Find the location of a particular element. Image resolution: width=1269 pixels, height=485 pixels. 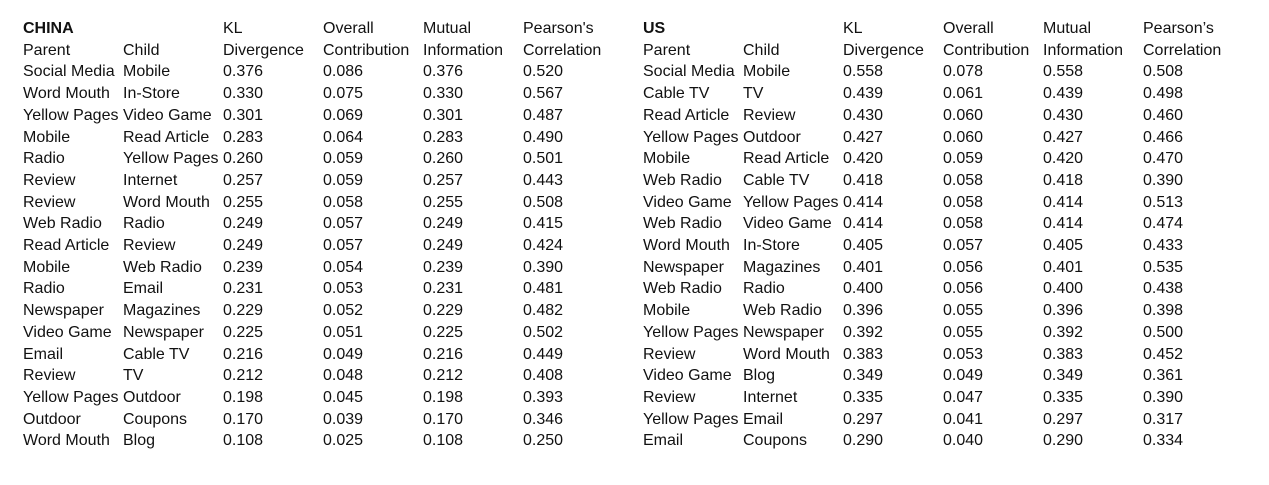

mutual-information-cell: 0.290 is located at coordinates (1063, 441).